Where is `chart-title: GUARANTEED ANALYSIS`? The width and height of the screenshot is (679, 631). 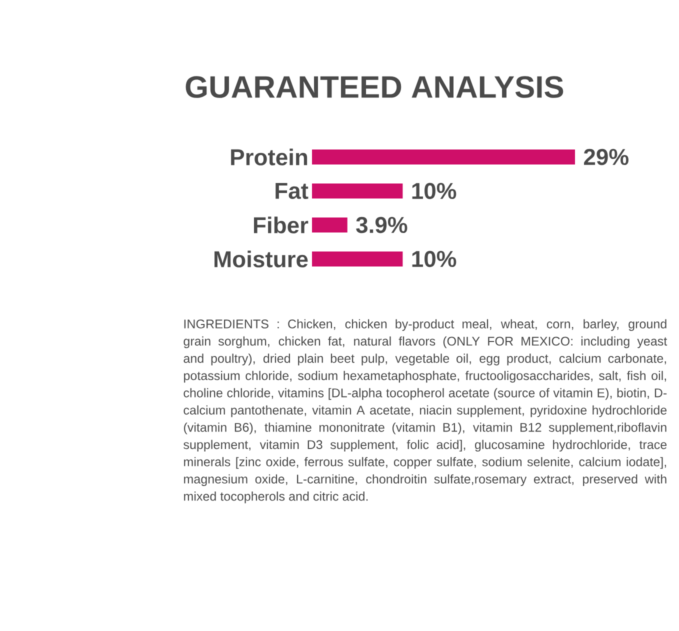 chart-title: GUARANTEED ANALYSIS is located at coordinates (375, 87).